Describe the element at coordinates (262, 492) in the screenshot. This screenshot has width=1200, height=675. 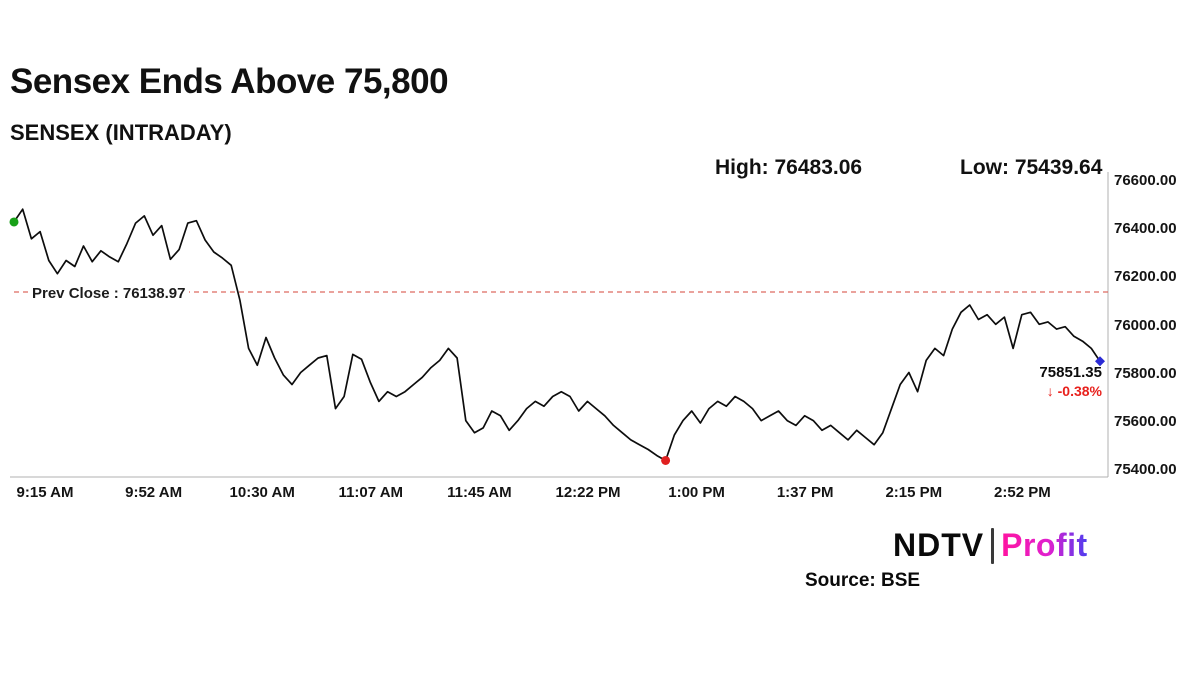
I see `x-axis-label: 10:30 AM` at that location.